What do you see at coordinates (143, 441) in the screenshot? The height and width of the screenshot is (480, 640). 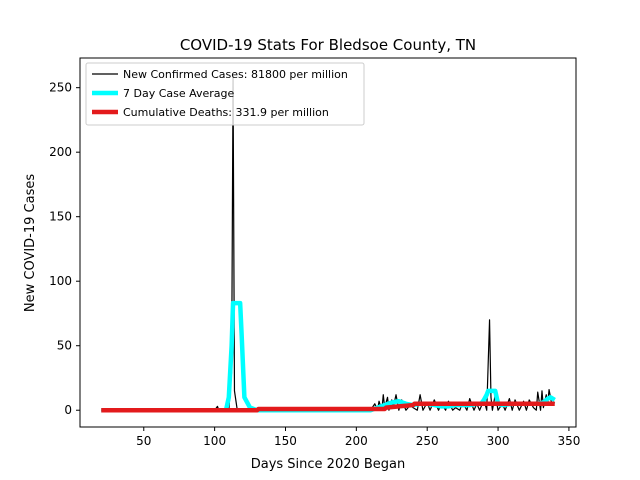 I see `x-tick-label: 50` at bounding box center [143, 441].